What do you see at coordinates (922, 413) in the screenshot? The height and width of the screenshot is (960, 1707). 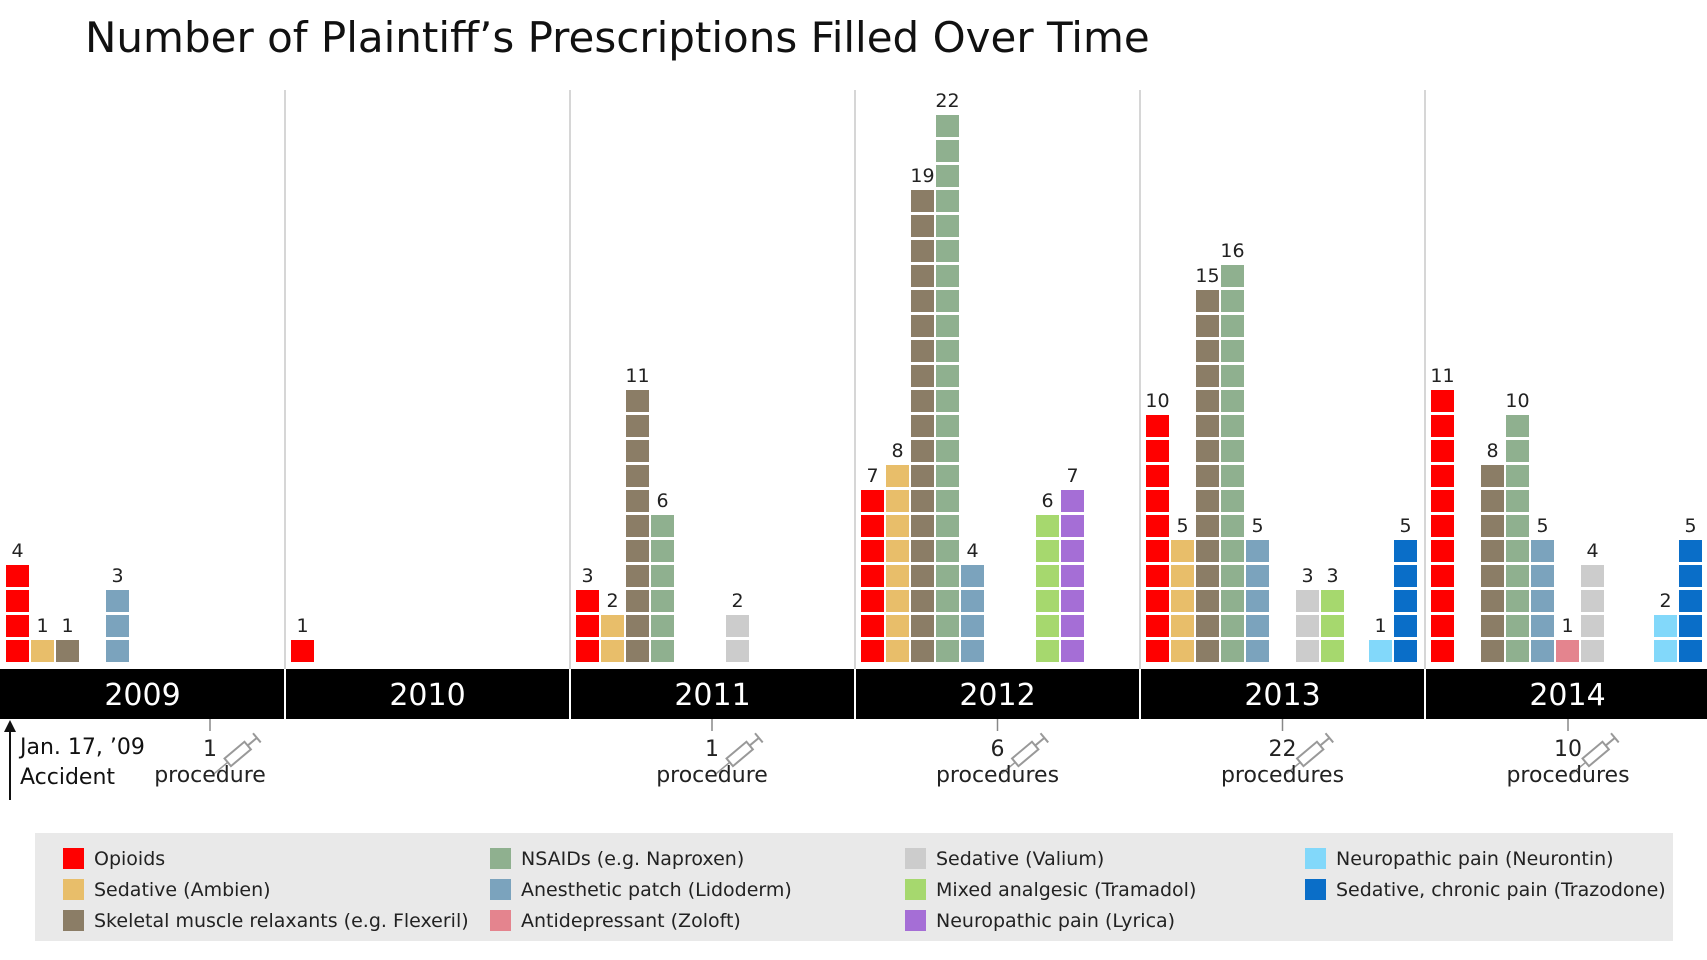 I see `bar-skeletal-muscle-relaxants-e-g-flexeril-2012: 19` at bounding box center [922, 413].